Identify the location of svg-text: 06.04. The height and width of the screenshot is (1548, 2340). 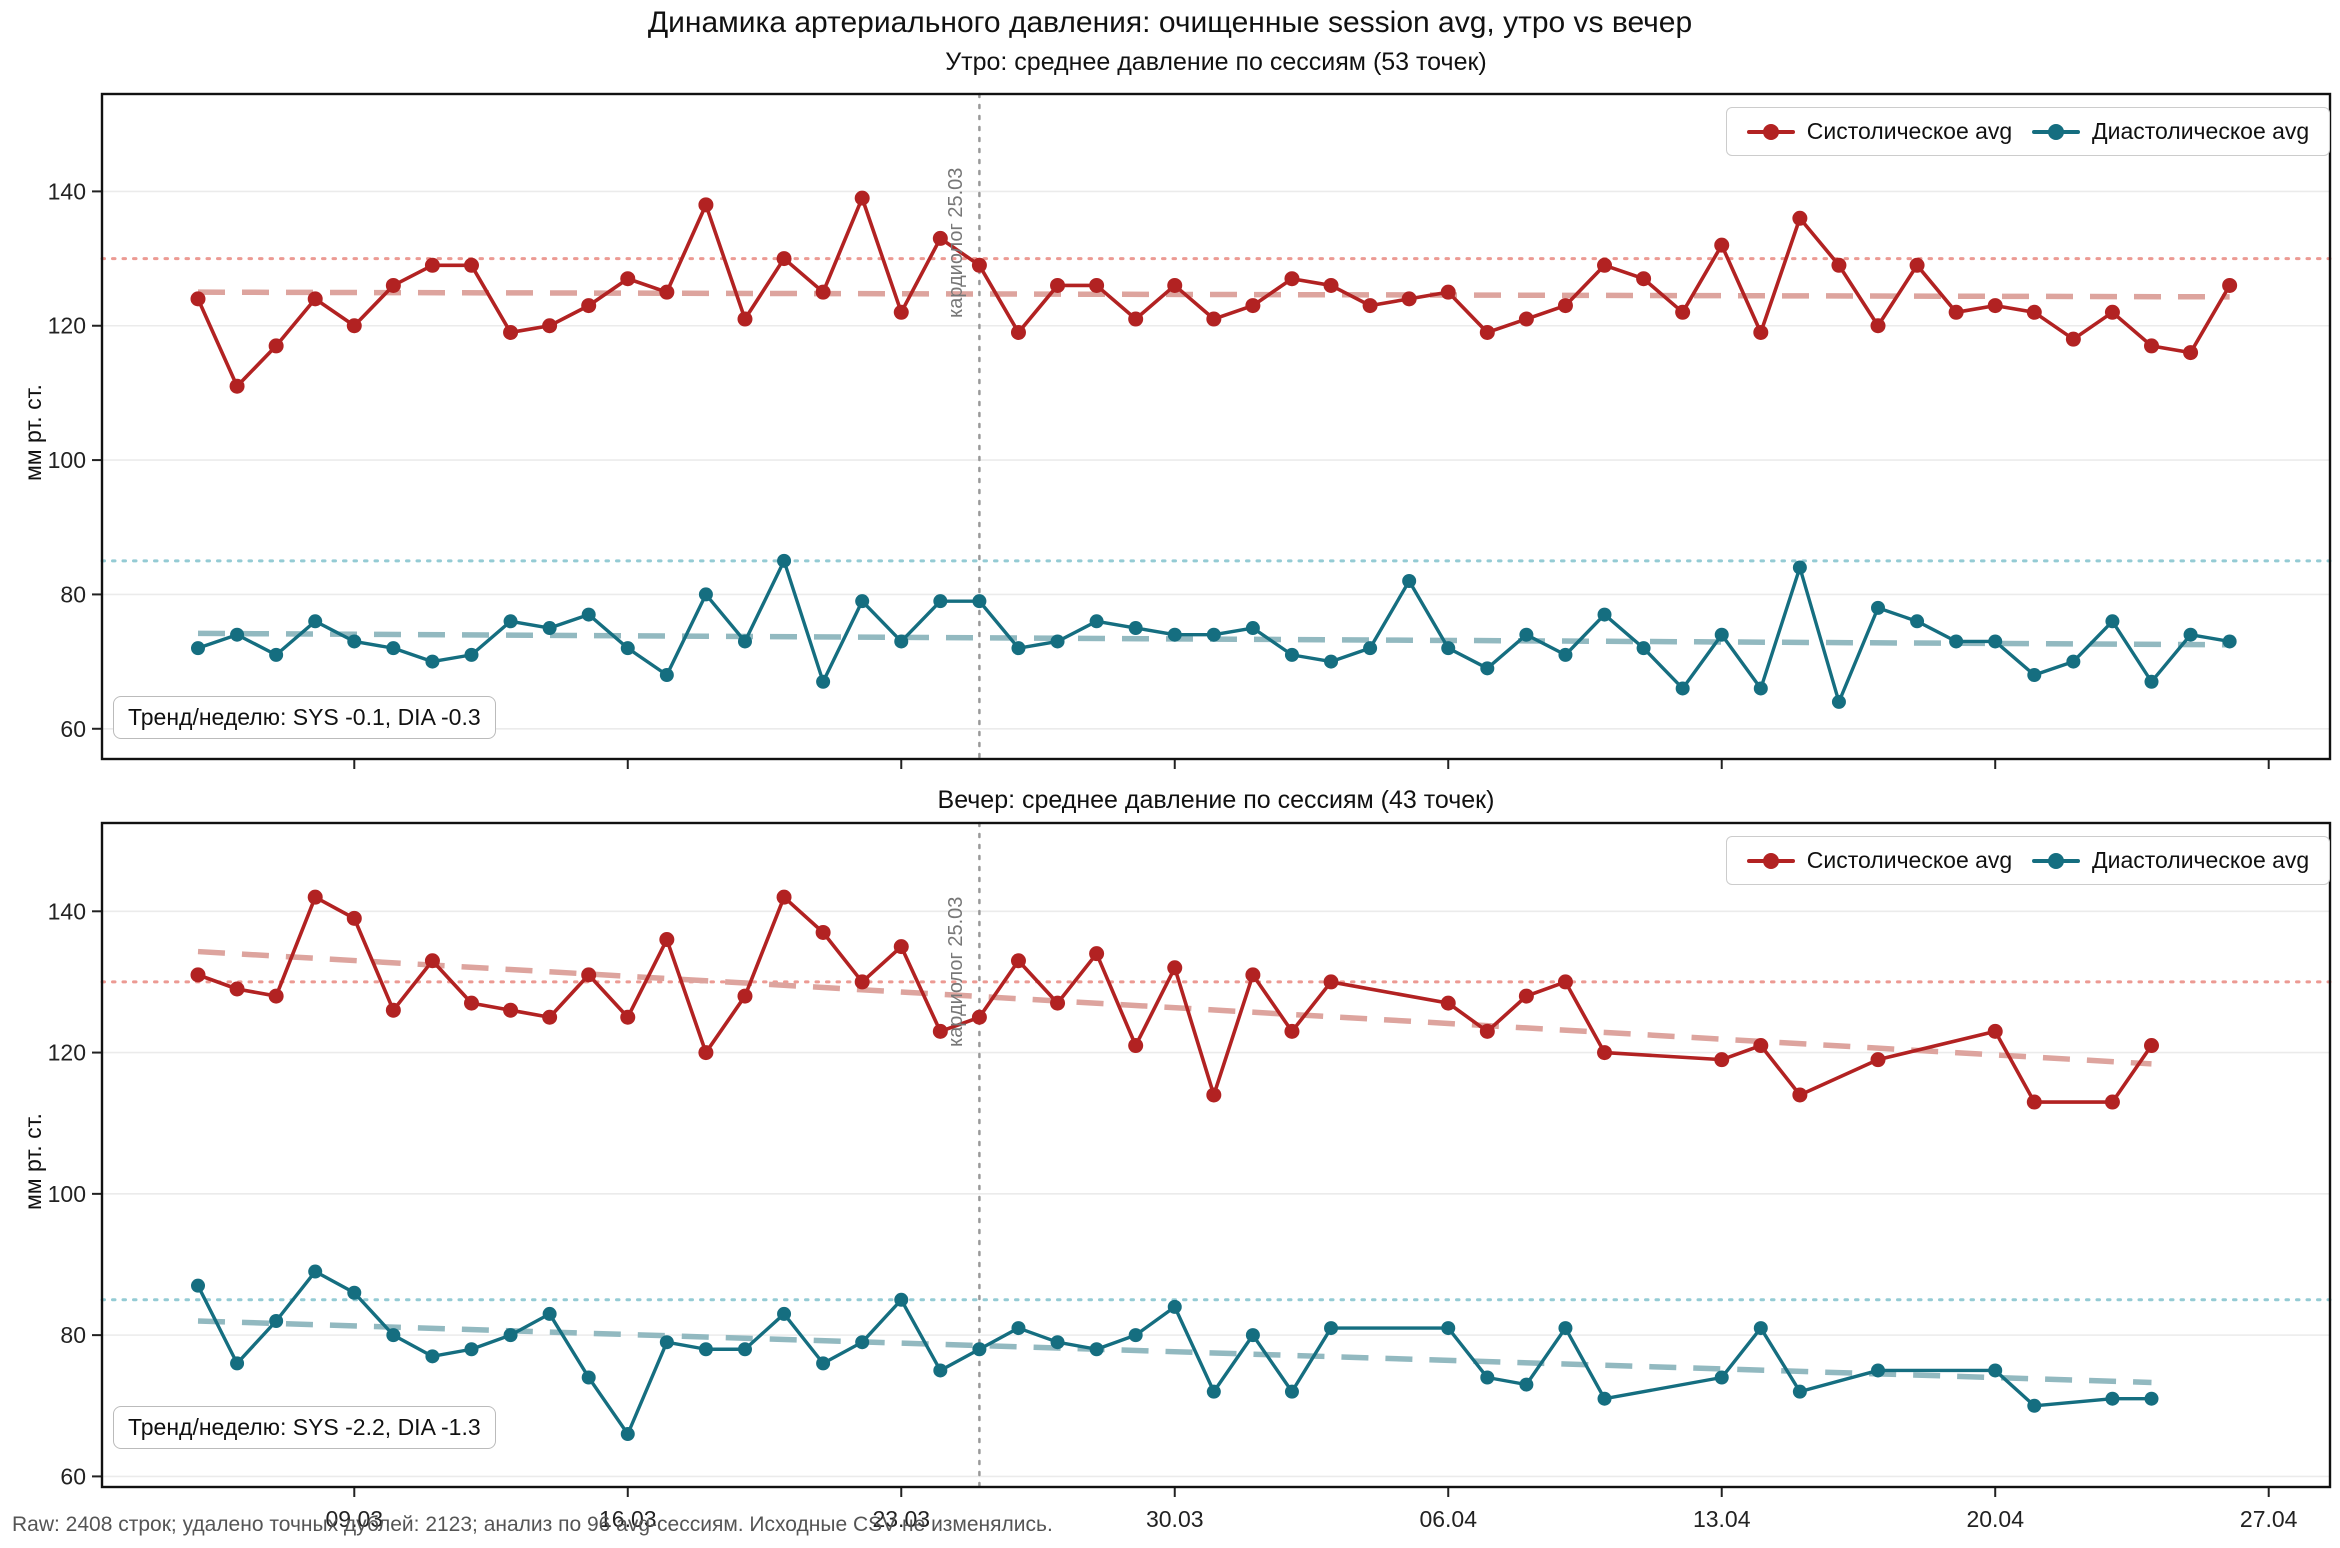
(1448, 1519).